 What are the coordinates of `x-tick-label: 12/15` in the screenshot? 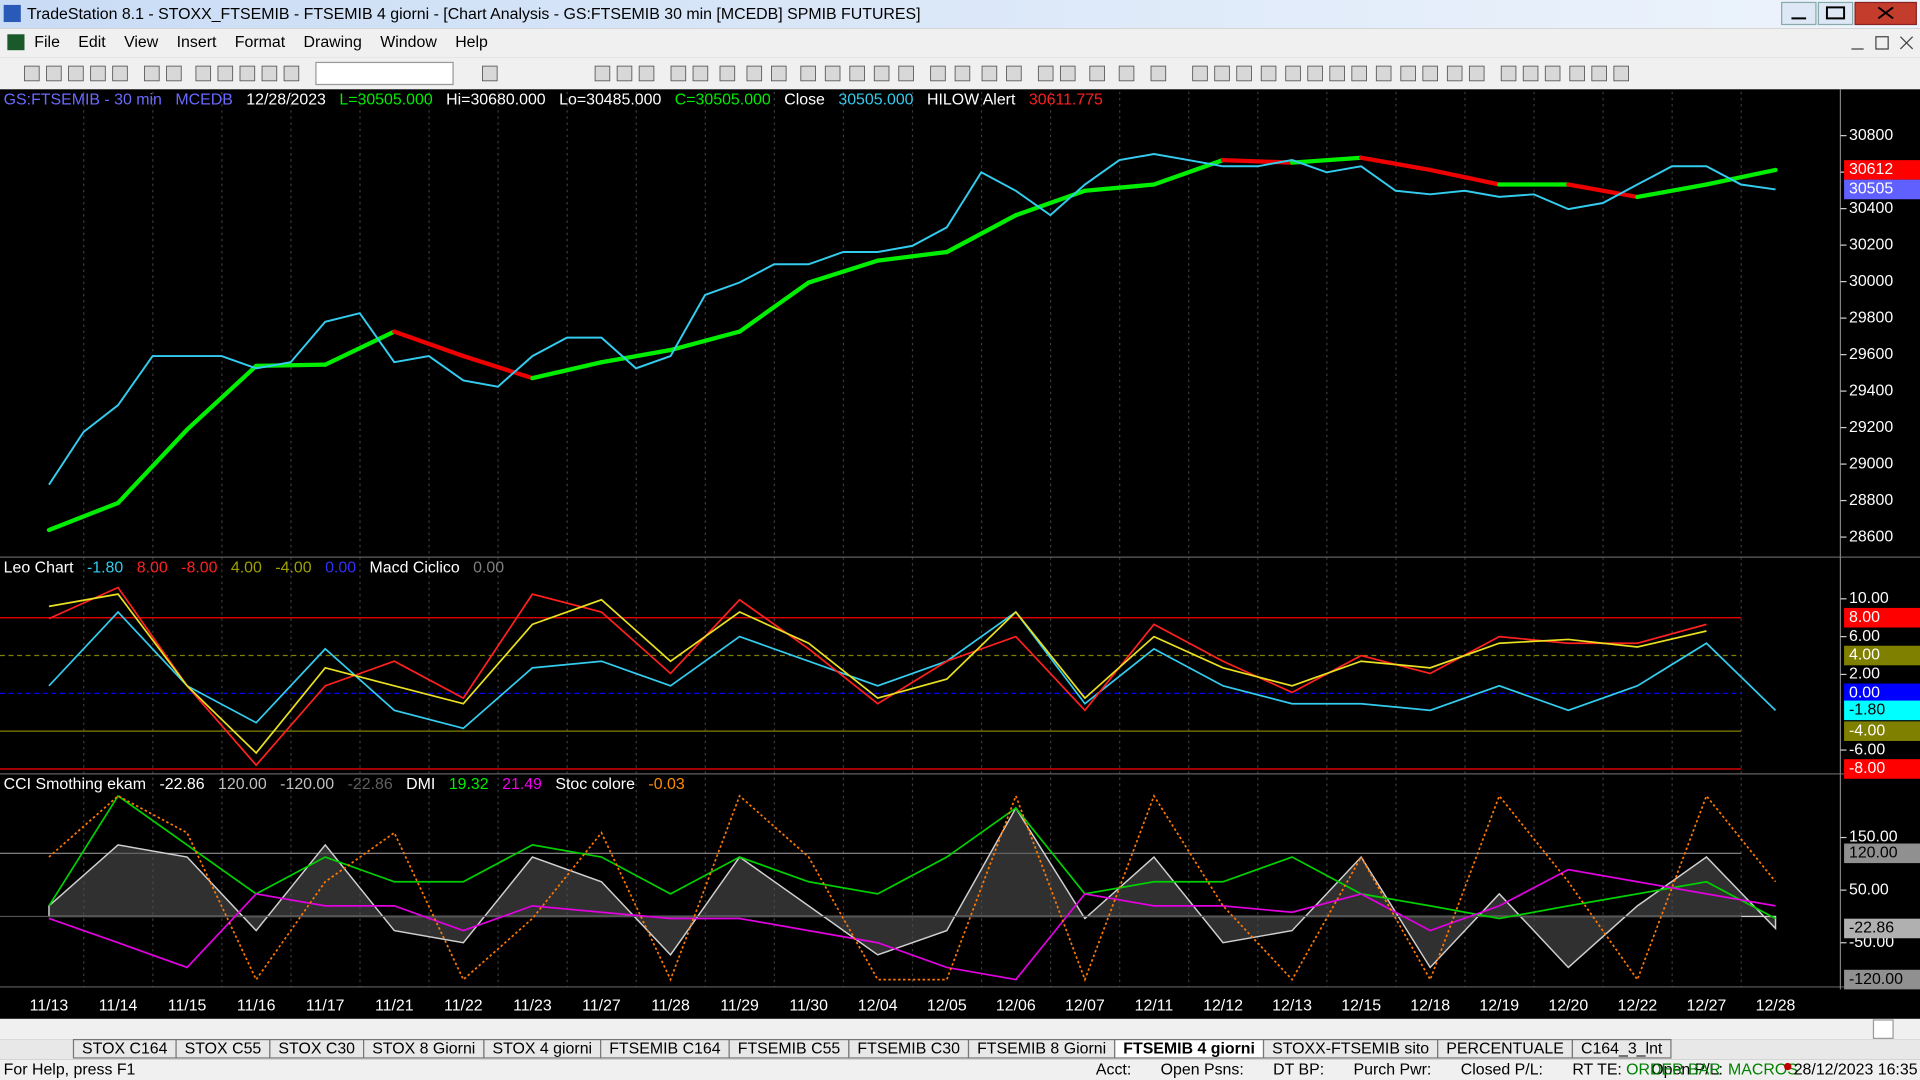 It's located at (1361, 1006).